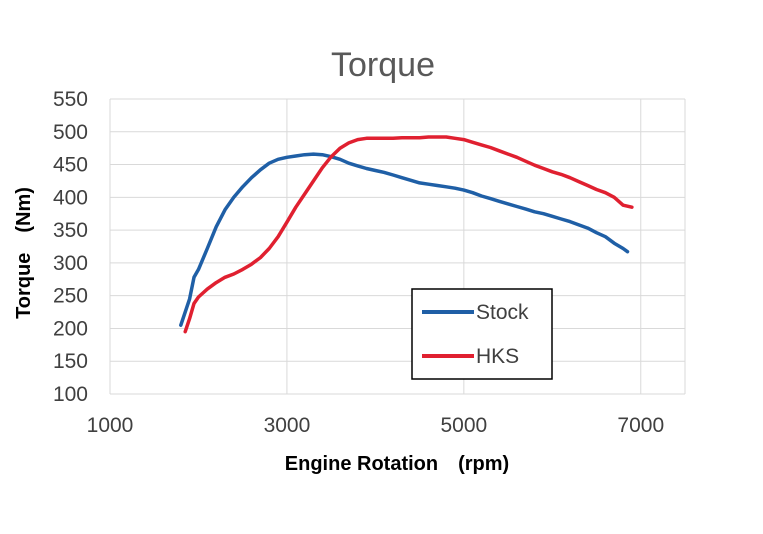  Describe the element at coordinates (70, 296) in the screenshot. I see `y-tick-label: 250` at that location.